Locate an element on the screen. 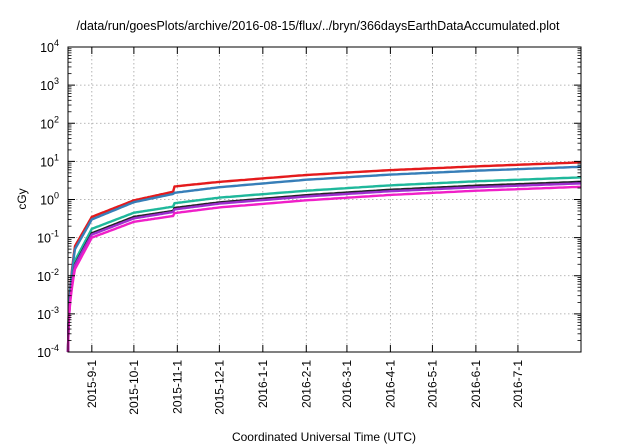 The width and height of the screenshot is (640, 448). x-tick-label: 2016-7-1 is located at coordinates (518, 384).